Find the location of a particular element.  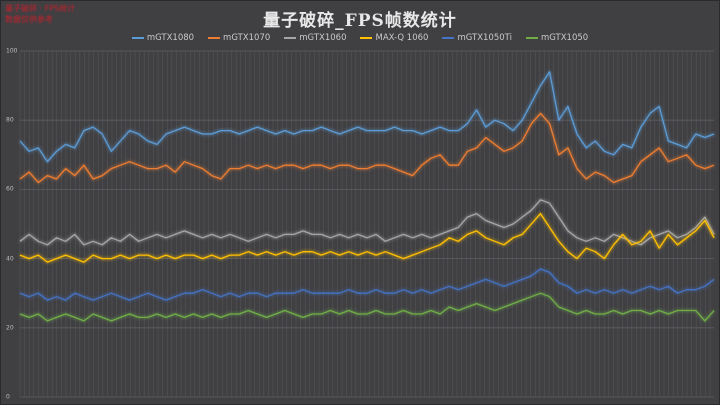

watermark: 量子破碎 · FPS统计 数据仅供参考 is located at coordinates (40, 14).